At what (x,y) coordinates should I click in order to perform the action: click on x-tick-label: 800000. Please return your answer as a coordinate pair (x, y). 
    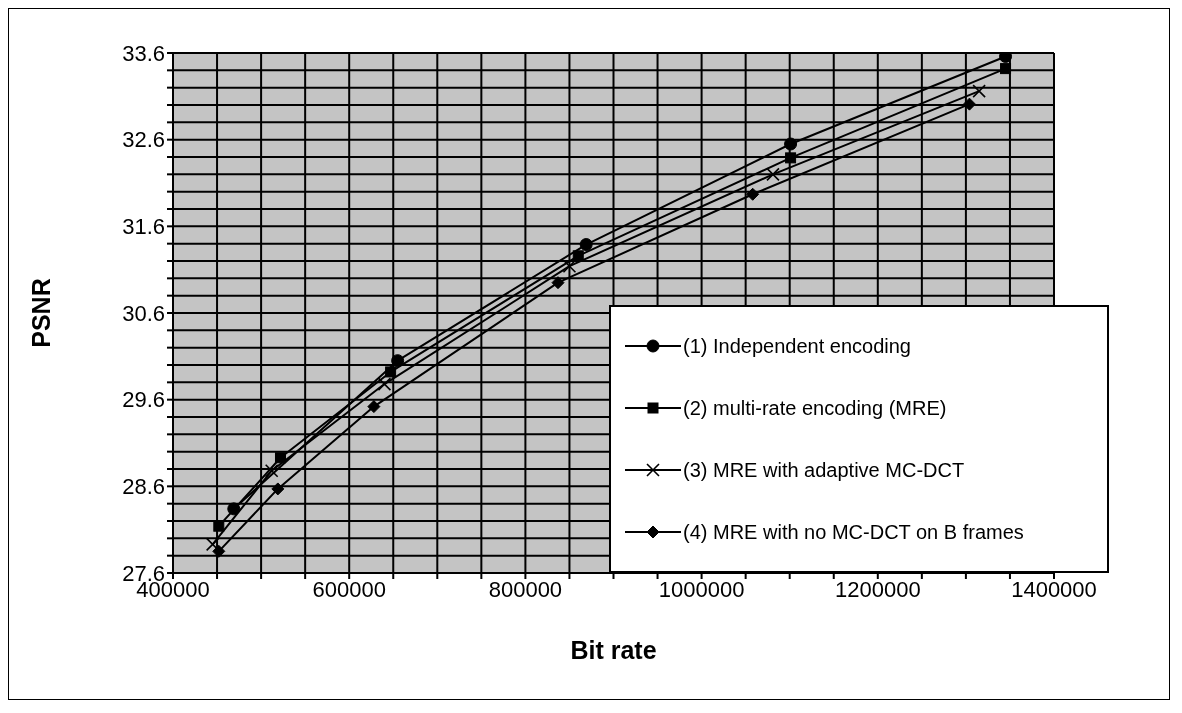
    Looking at the image, I should click on (525, 589).